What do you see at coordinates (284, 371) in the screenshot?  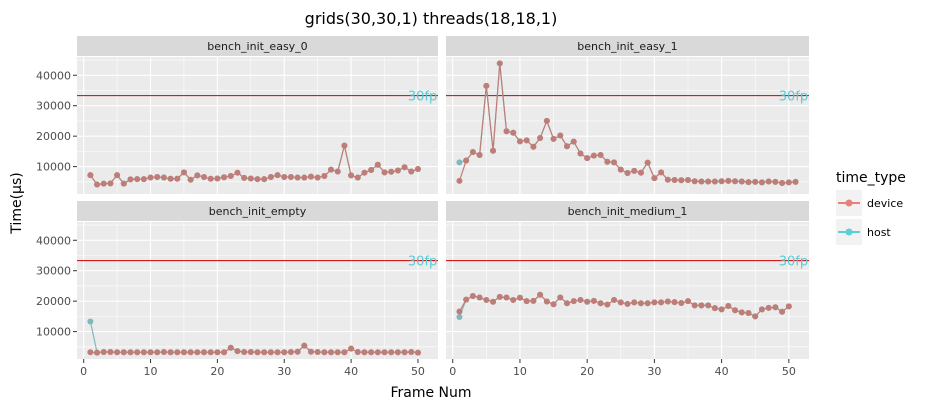 I see `x-tick-label: 30` at bounding box center [284, 371].